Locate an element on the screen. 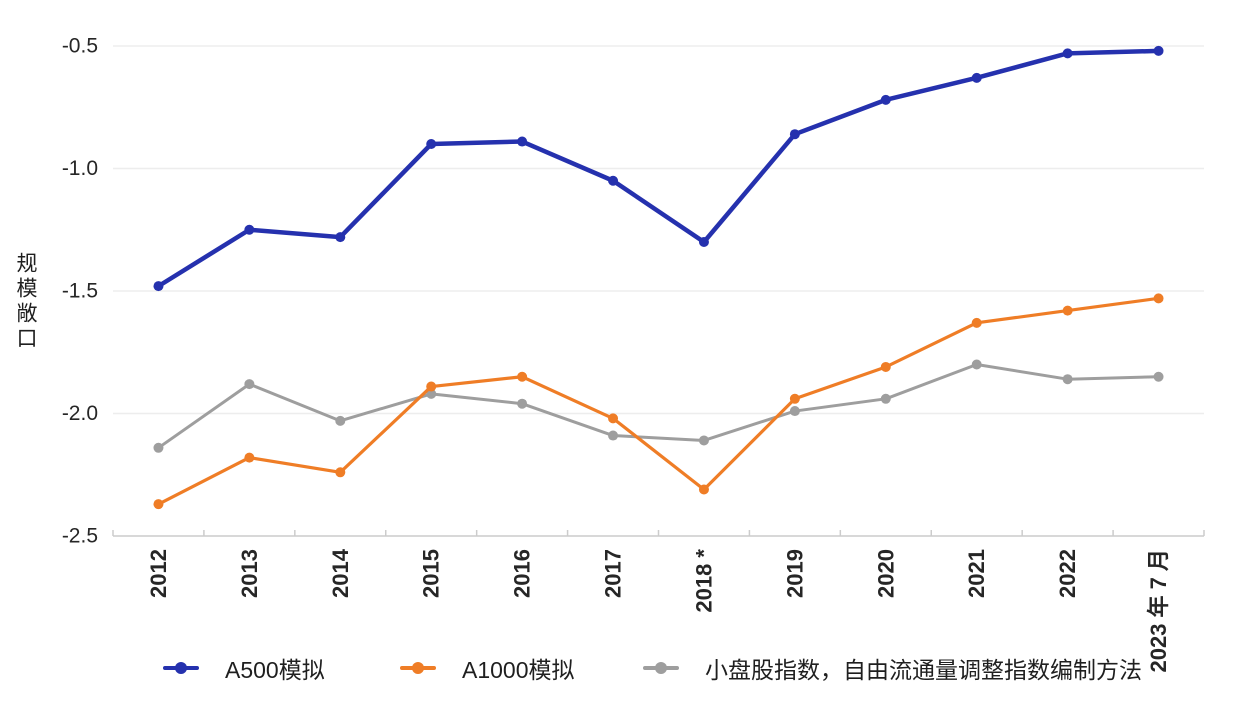 The image size is (1236, 724). legend-label: A1000模拟 is located at coordinates (518, 670).